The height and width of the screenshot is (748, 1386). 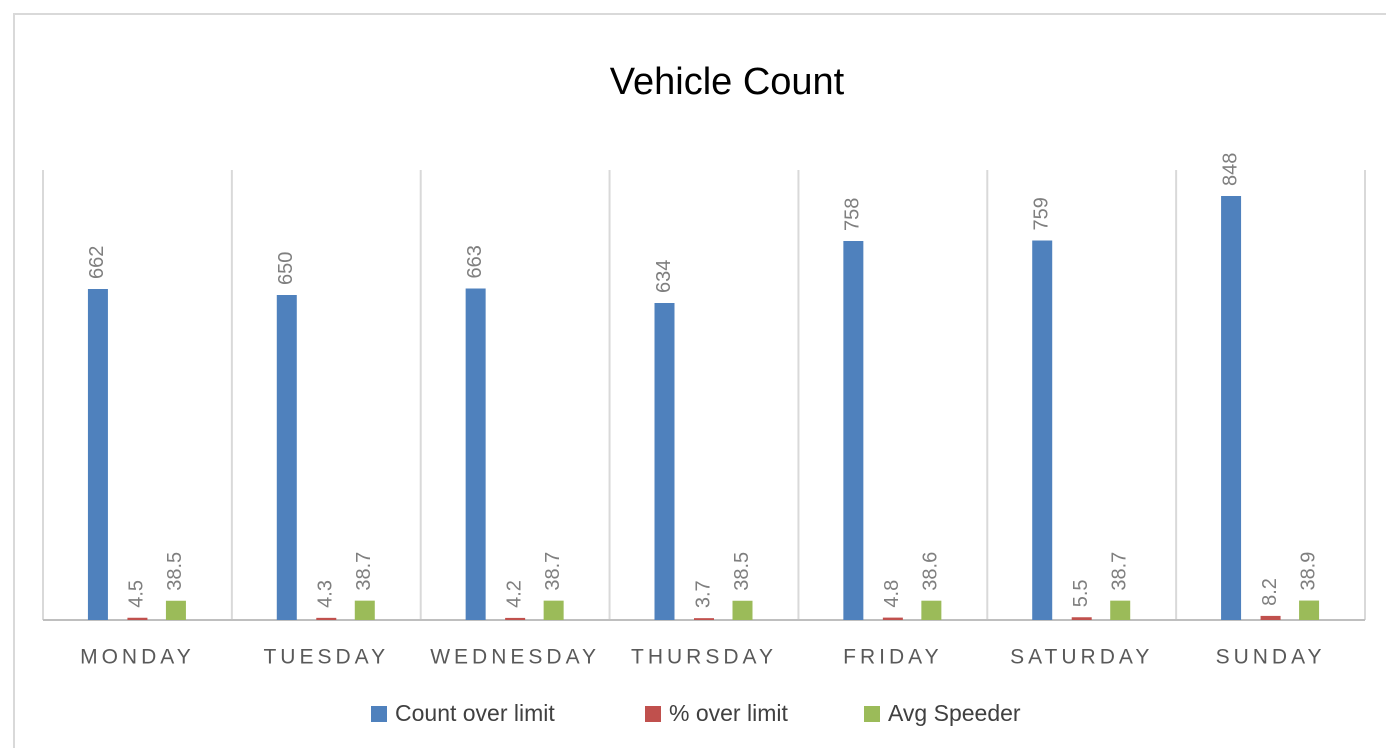 What do you see at coordinates (475, 261) in the screenshot?
I see `data-label: 663` at bounding box center [475, 261].